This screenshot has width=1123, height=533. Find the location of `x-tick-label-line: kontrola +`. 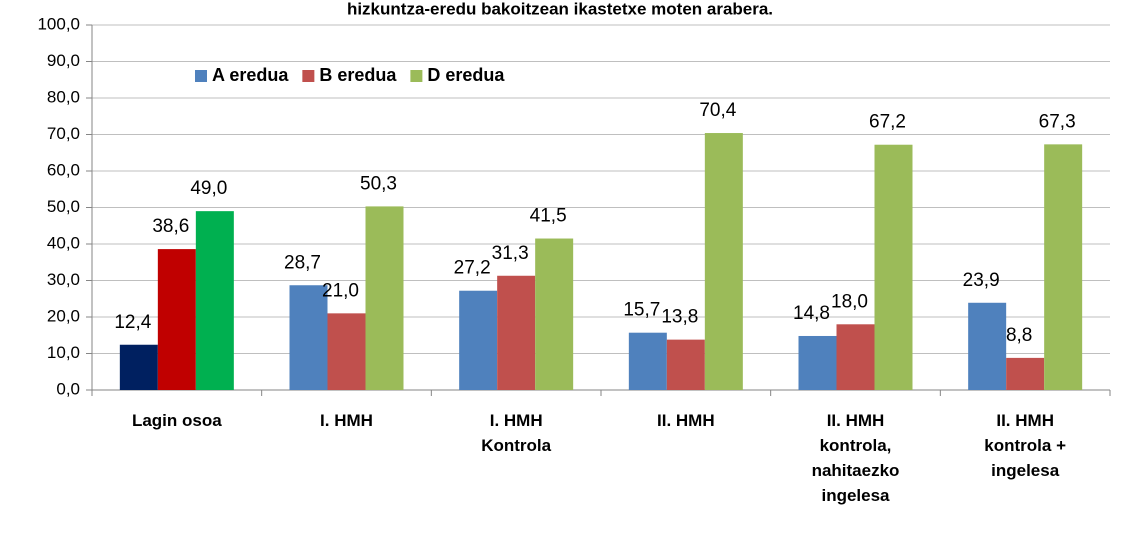

x-tick-label-line: kontrola + is located at coordinates (1025, 445).